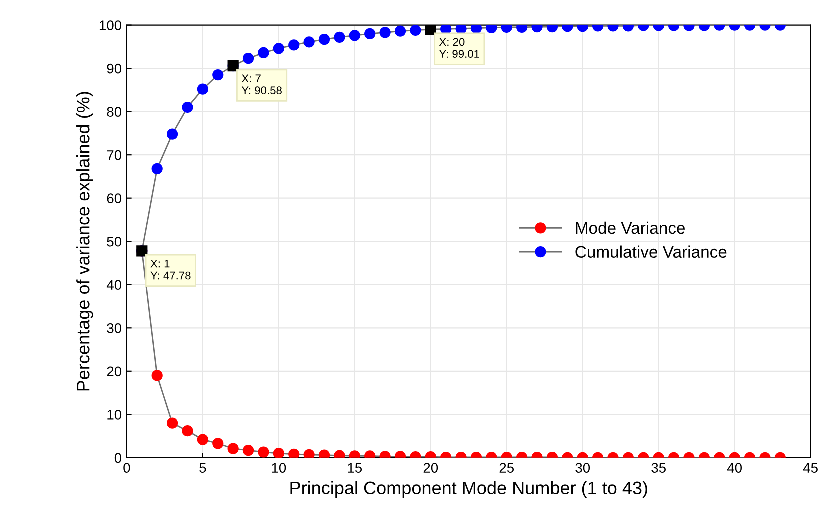  What do you see at coordinates (114, 112) in the screenshot?
I see `y-tick-label: 80` at bounding box center [114, 112].